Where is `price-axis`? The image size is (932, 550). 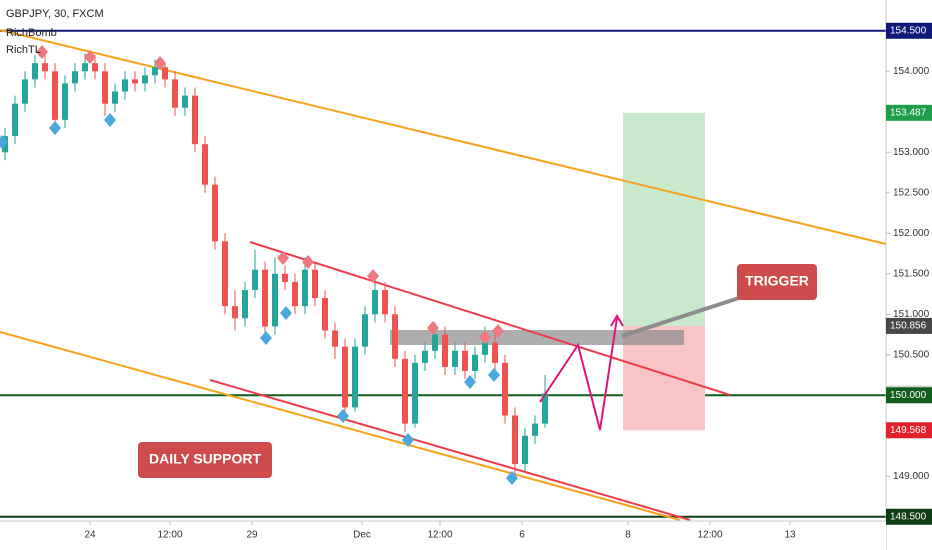 price-axis is located at coordinates (909, 275).